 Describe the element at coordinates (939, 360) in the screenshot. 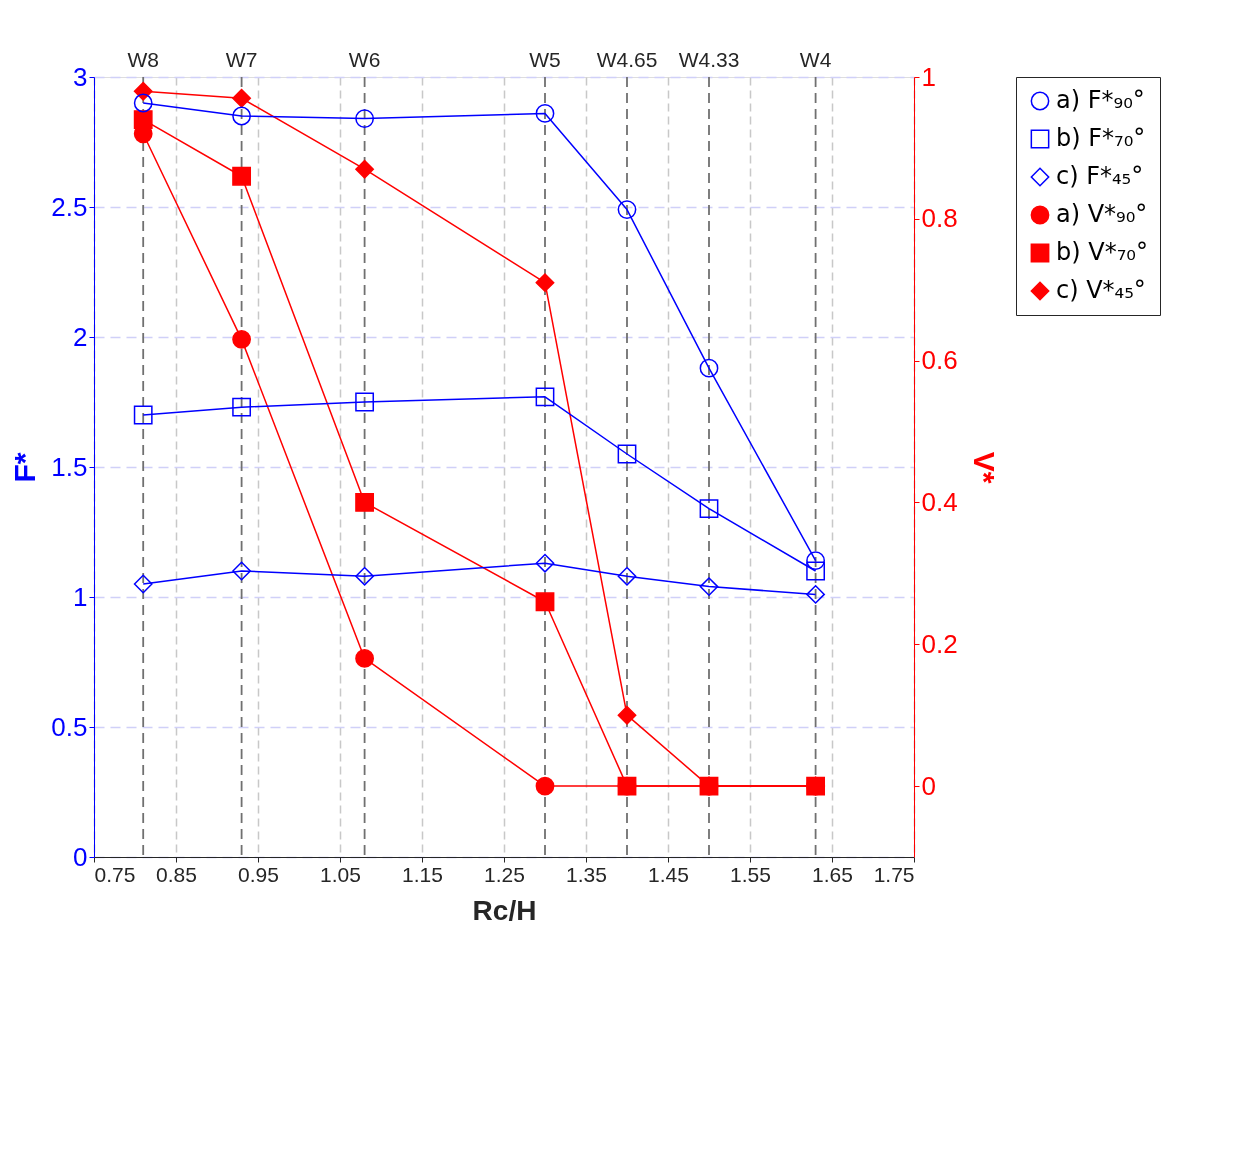

I see `y2-tick-label: 0.6` at that location.